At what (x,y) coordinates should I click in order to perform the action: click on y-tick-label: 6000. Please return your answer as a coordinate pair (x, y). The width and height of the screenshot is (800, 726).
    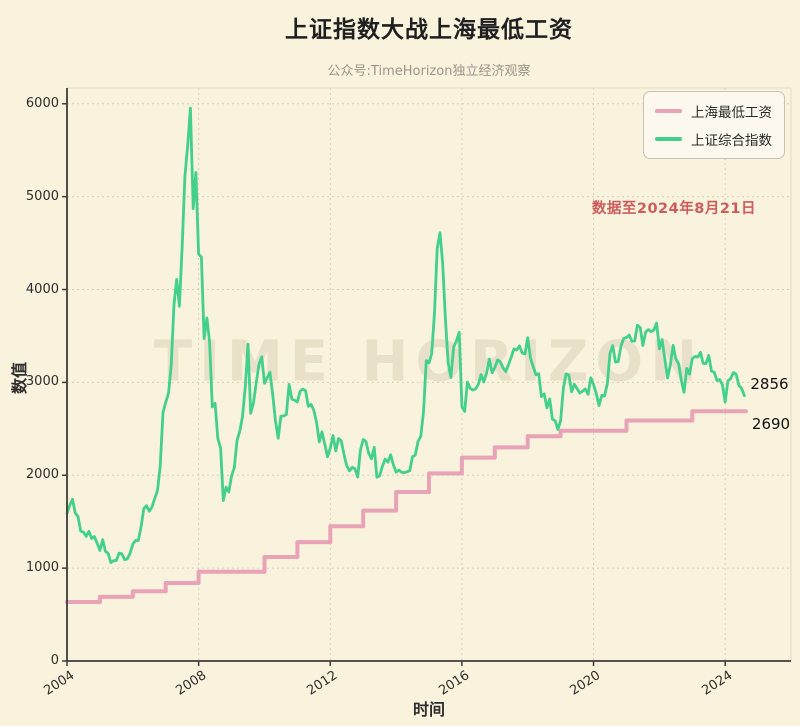
    Looking at the image, I should click on (42, 103).